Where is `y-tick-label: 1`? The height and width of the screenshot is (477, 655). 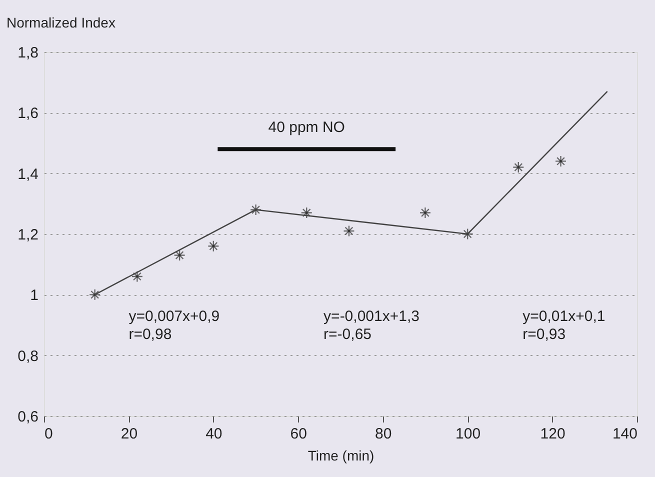
y-tick-label: 1 is located at coordinates (34, 295).